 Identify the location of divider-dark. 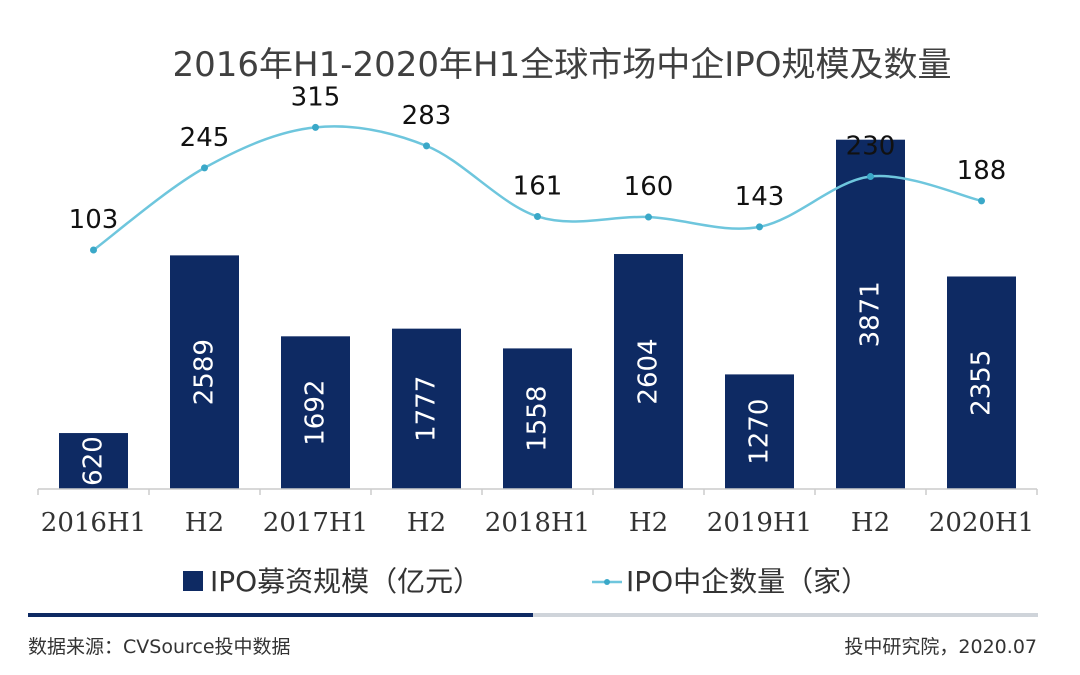
(280, 615).